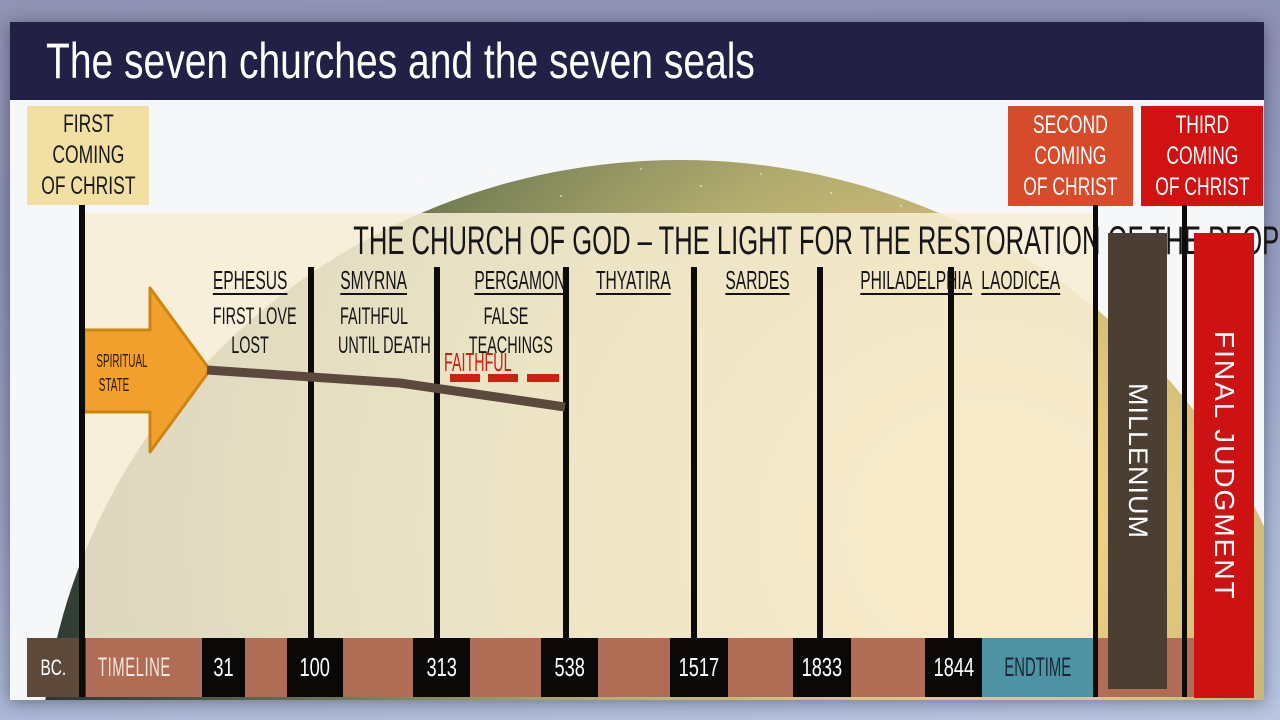 Image resolution: width=1280 pixels, height=720 pixels. I want to click on second-coming-marker-line, so click(1095, 451).